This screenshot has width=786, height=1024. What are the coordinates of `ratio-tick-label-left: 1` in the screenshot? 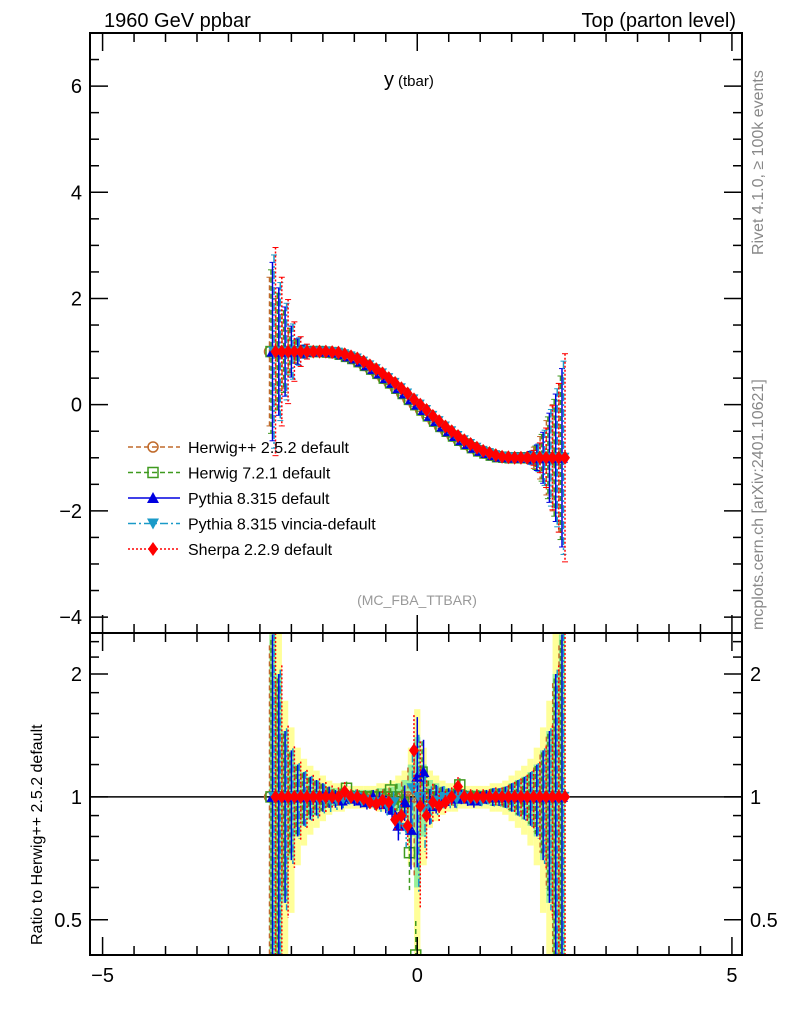 It's located at (76, 798).